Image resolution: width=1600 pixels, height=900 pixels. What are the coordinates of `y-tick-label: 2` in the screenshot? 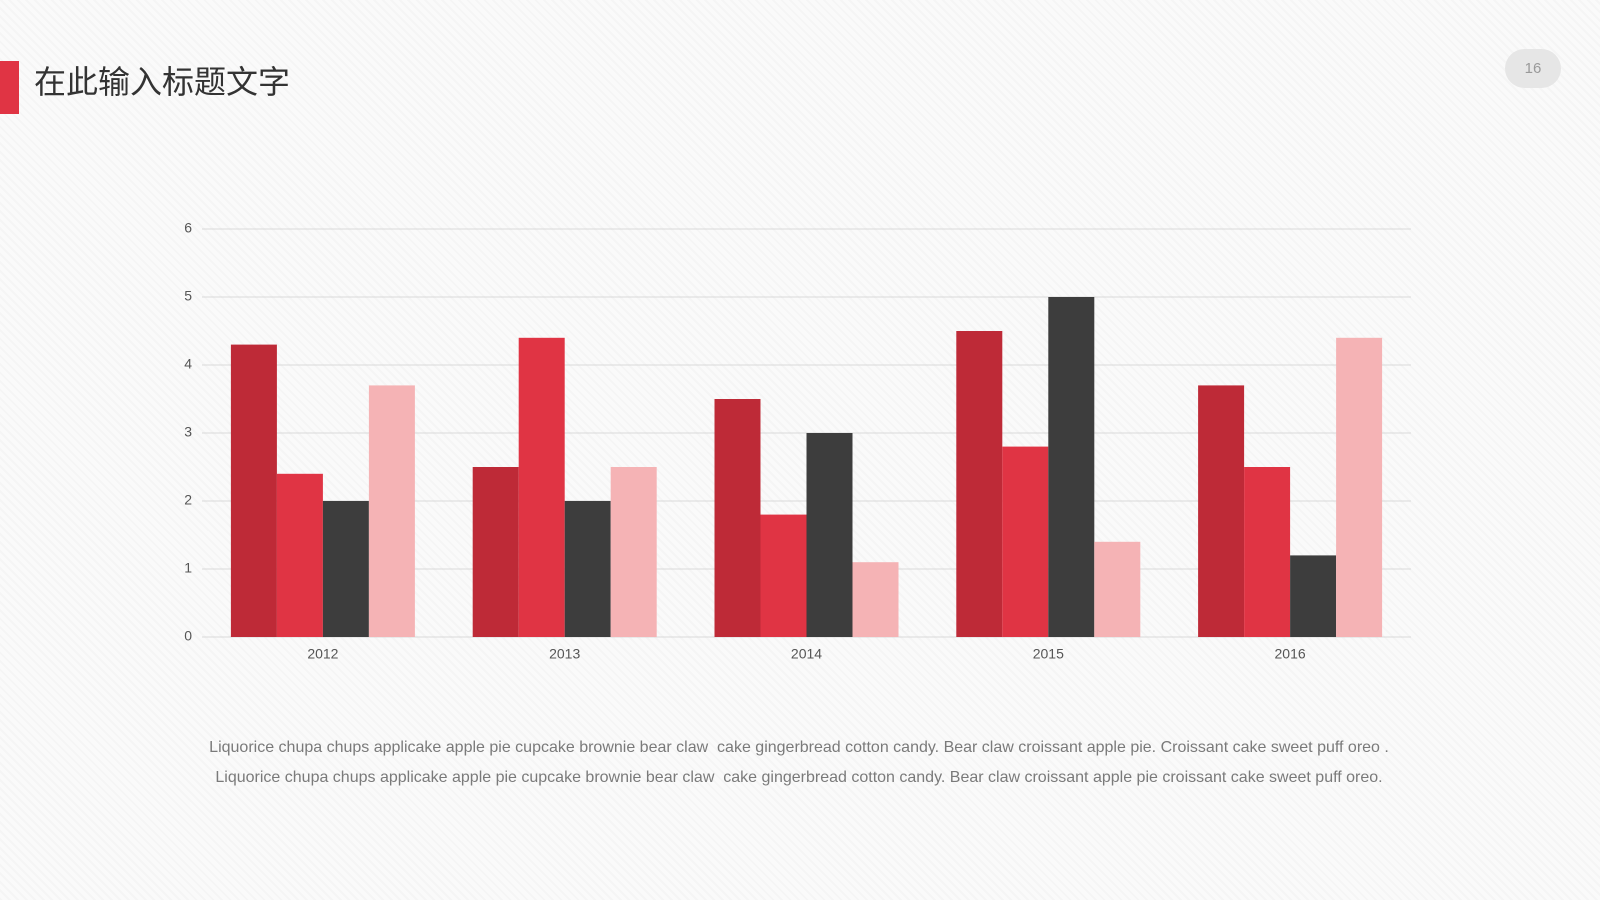 It's located at (188, 500).